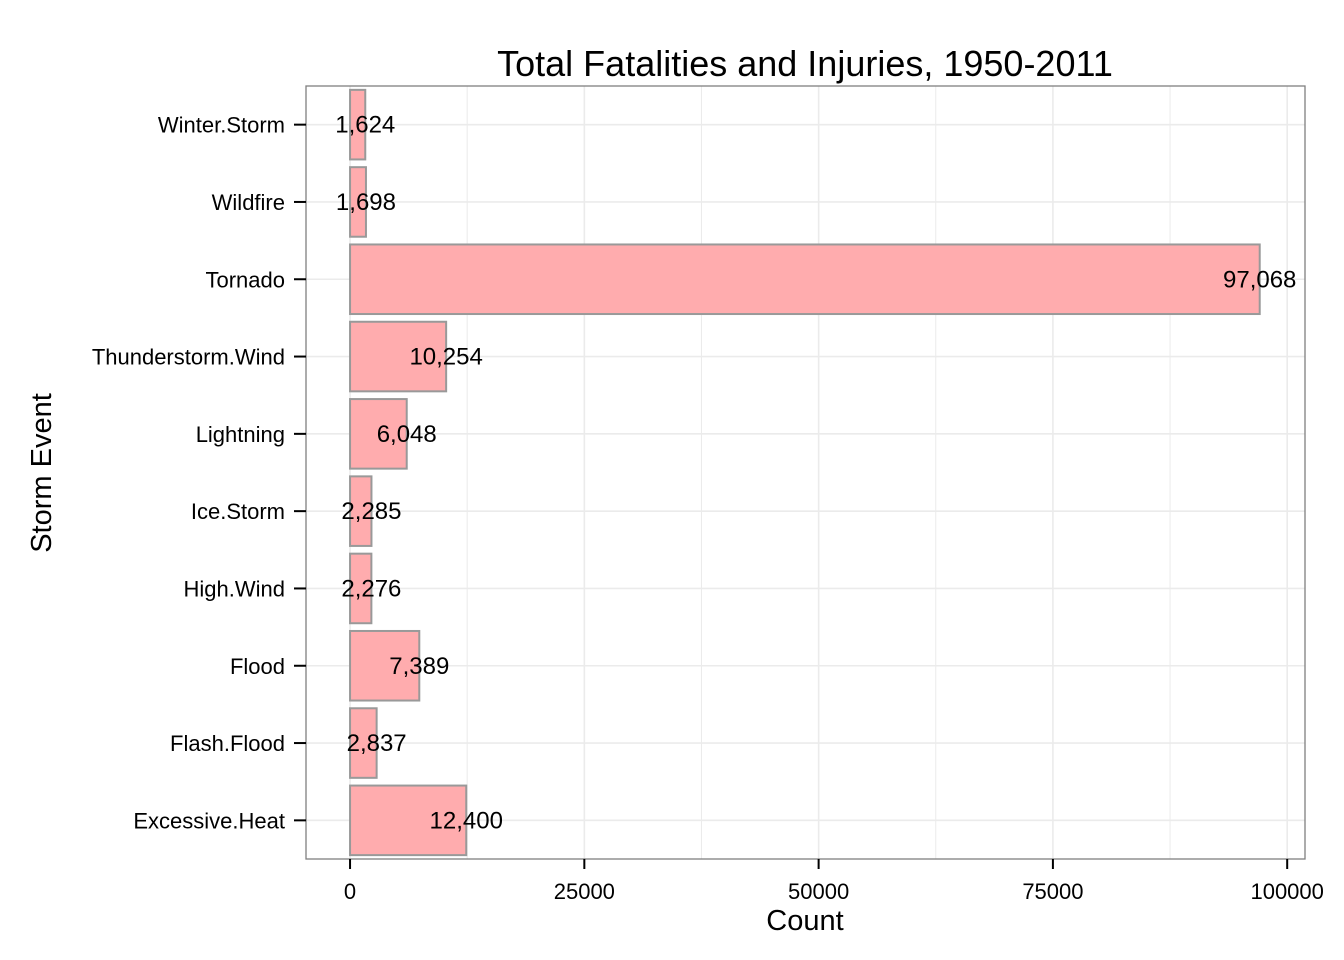 This screenshot has height=960, width=1344. What do you see at coordinates (238, 511) in the screenshot?
I see `y-tick-label: Ice.Storm` at bounding box center [238, 511].